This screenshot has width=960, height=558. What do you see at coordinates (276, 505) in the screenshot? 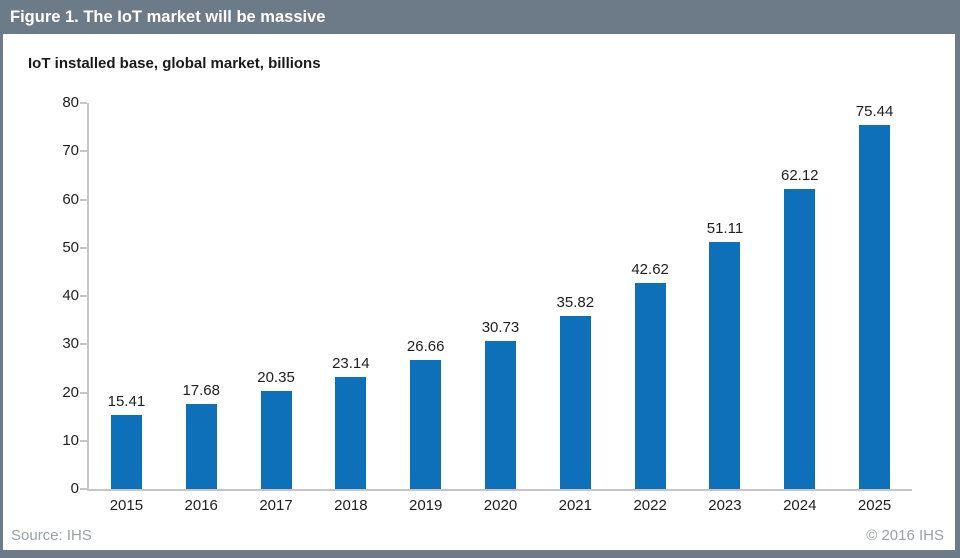
I see `x-axis-tick-label: 2017` at bounding box center [276, 505].